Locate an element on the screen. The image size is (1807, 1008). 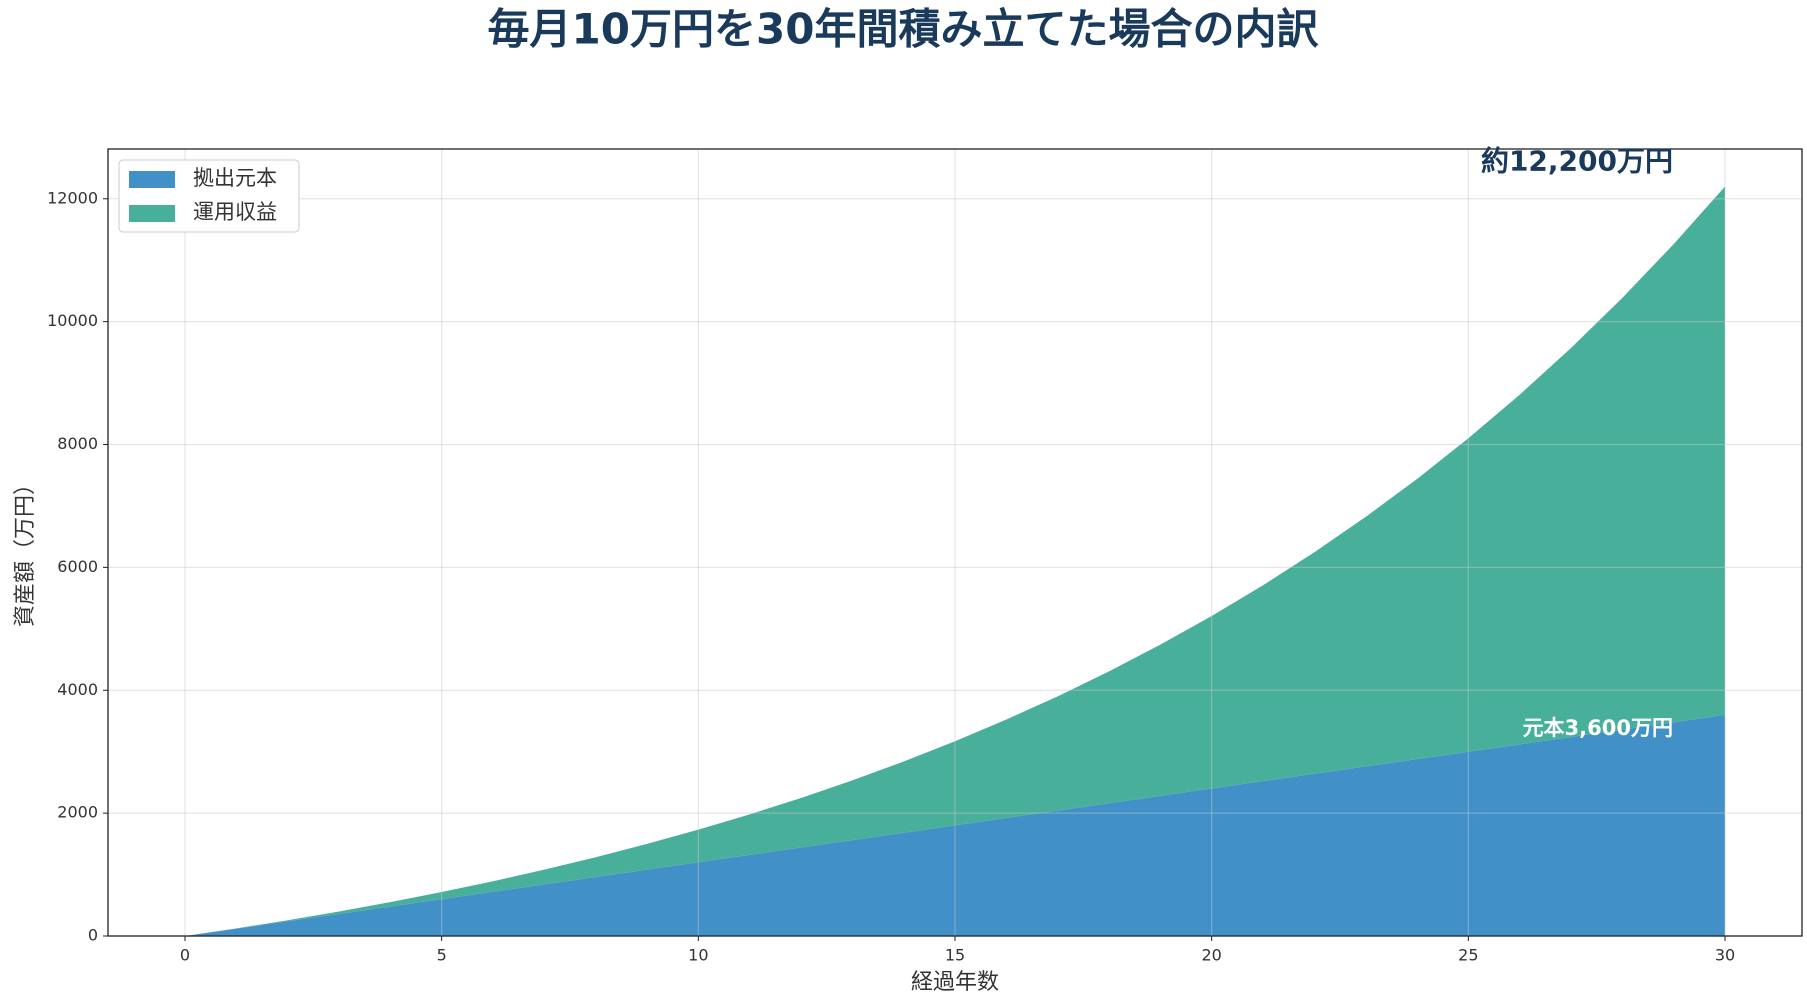
x-tick-label: 20 is located at coordinates (1211, 955).